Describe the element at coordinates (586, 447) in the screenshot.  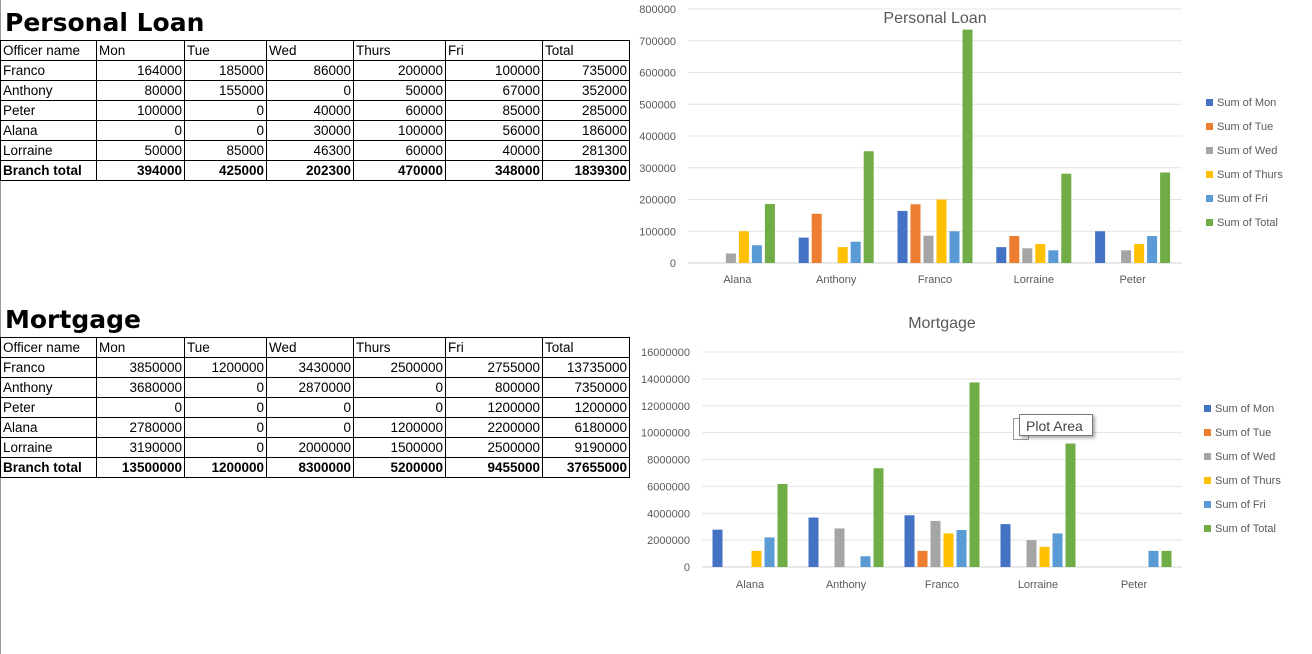
I see `value-cell: 9190000` at that location.